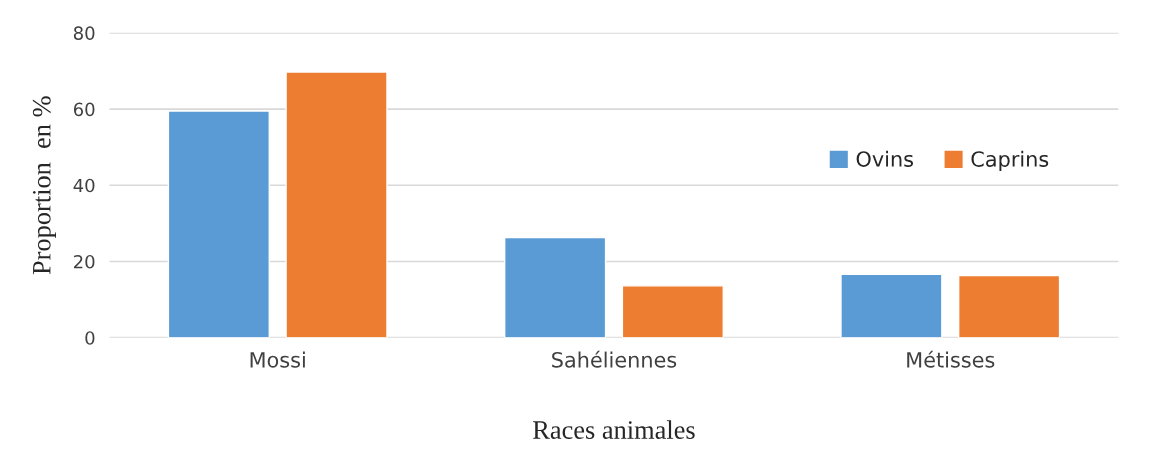 The width and height of the screenshot is (1153, 469). What do you see at coordinates (84, 109) in the screenshot?
I see `y-tick-label: 60` at bounding box center [84, 109].